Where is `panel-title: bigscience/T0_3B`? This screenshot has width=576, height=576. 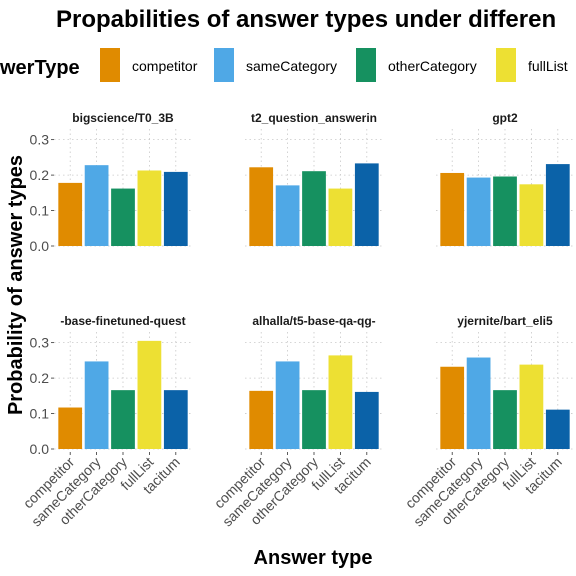 panel-title: bigscience/T0_3B is located at coordinates (123, 118).